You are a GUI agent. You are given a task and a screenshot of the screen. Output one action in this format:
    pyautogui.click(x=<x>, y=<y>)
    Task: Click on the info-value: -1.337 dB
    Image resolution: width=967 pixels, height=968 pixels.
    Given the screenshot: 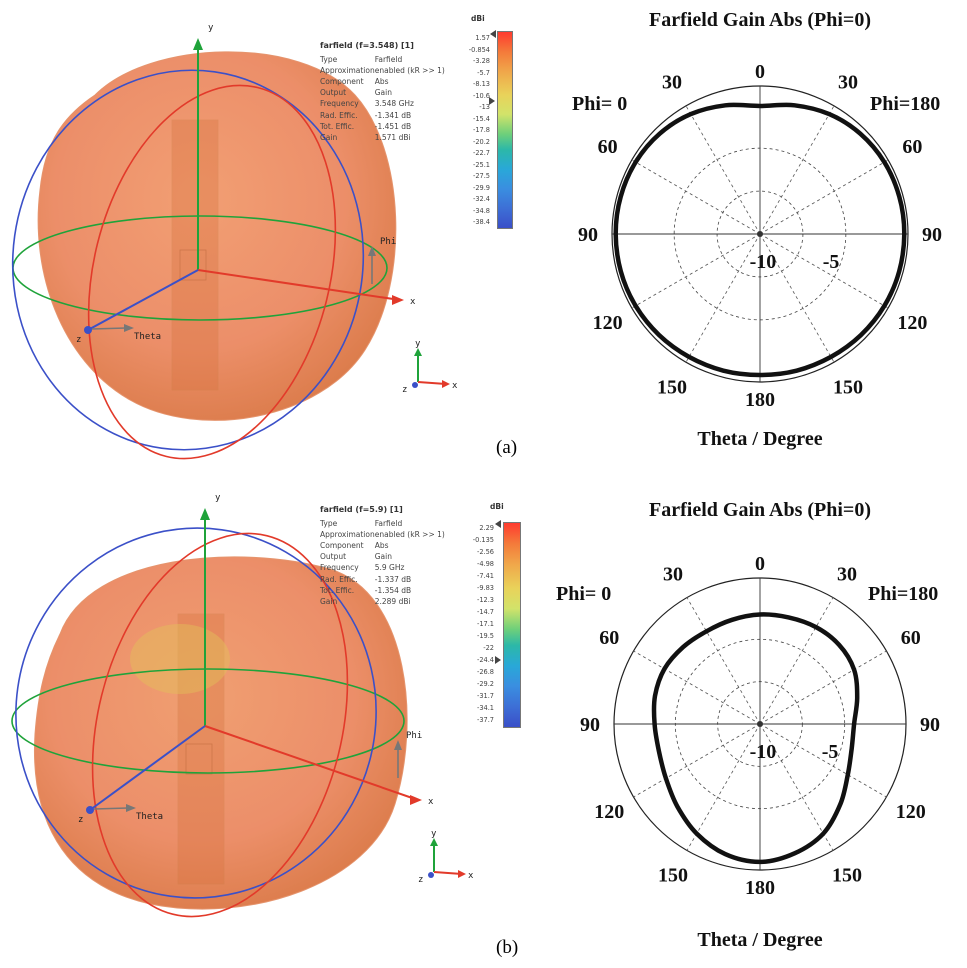 What is the action you would take?
    pyautogui.click(x=393, y=579)
    